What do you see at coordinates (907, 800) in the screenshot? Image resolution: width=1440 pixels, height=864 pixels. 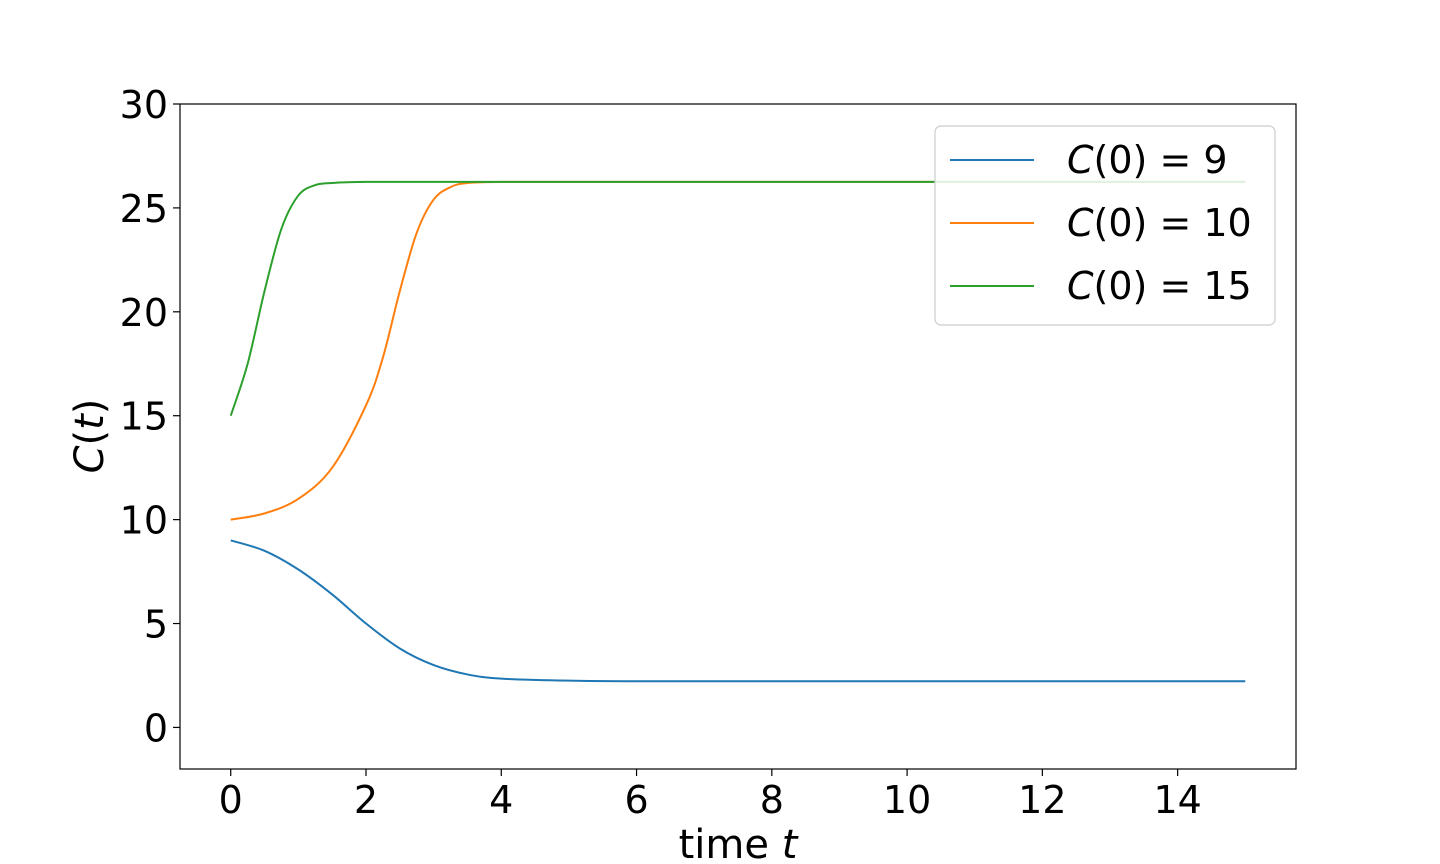 I see `x-tick-label: 10` at bounding box center [907, 800].